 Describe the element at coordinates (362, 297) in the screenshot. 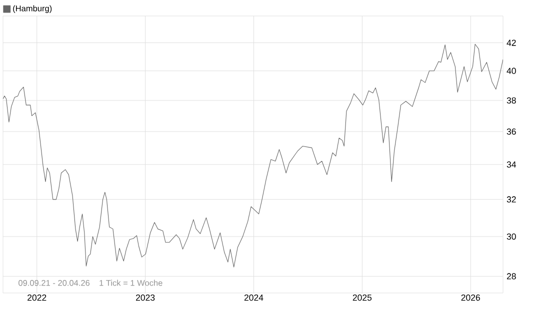

I see `x-tick-label: 2025` at that location.